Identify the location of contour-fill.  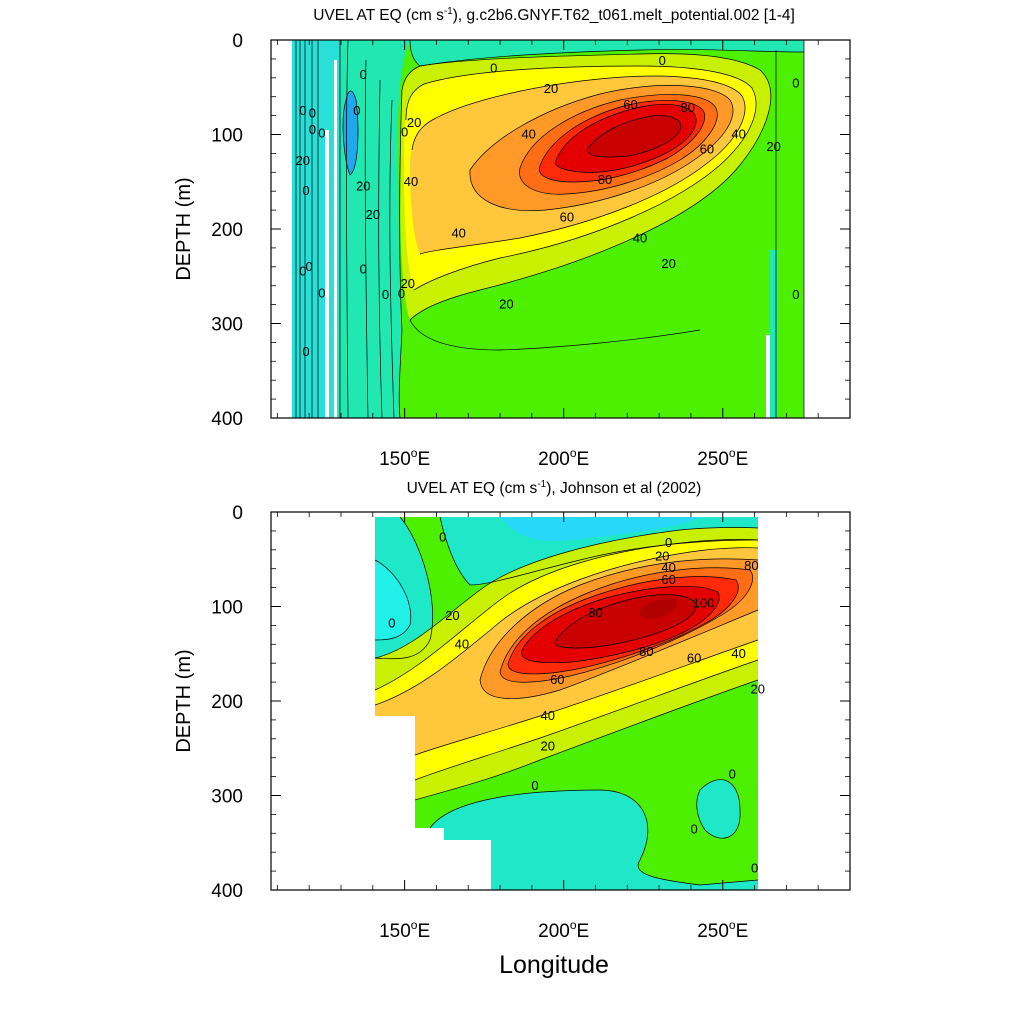
(566, 703).